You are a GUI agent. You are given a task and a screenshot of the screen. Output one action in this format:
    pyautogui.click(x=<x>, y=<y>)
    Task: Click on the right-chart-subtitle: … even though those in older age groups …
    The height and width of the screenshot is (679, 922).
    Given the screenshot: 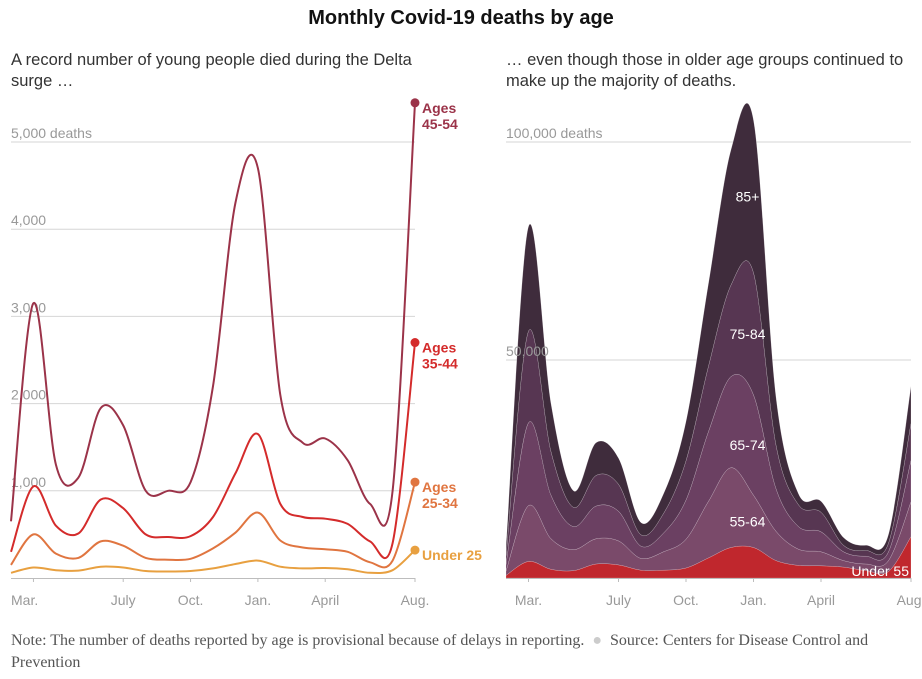 What is the action you would take?
    pyautogui.click(x=705, y=70)
    